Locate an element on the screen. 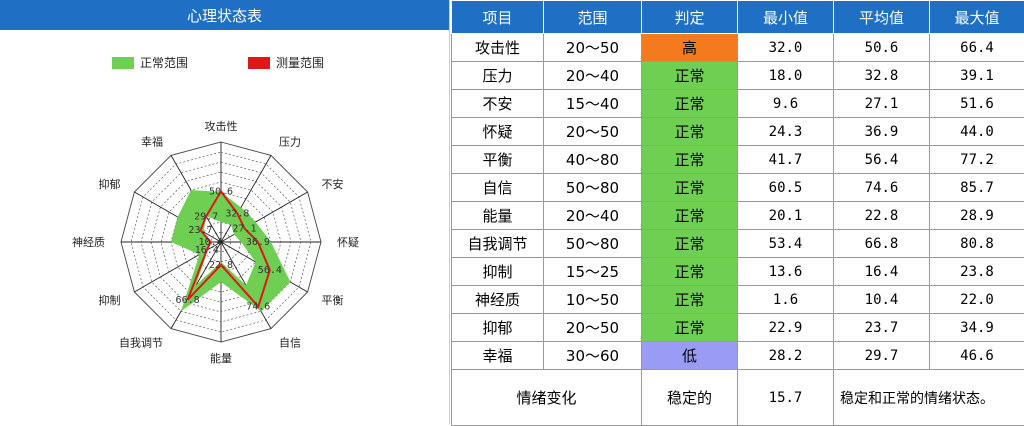 The image size is (1024, 426). axis-label: 平衡 is located at coordinates (332, 300).